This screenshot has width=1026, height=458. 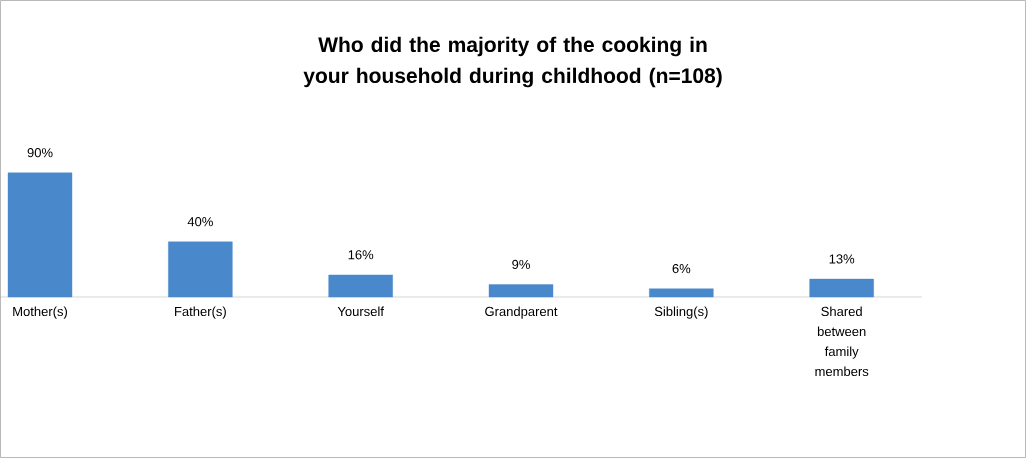 I want to click on data-label: 40%, so click(x=200, y=222).